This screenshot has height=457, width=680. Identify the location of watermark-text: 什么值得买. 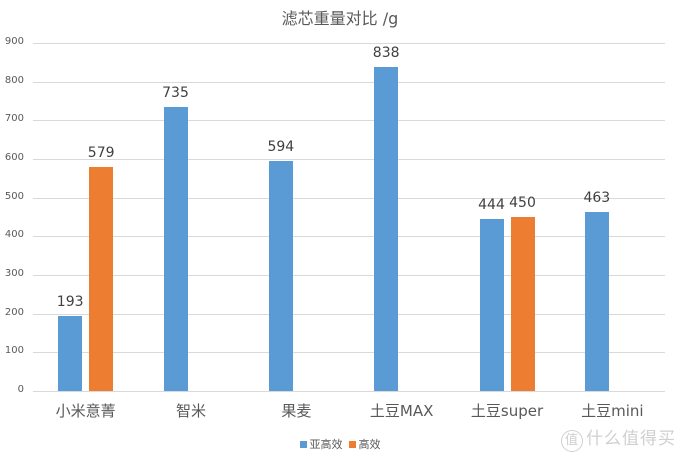
(631, 439).